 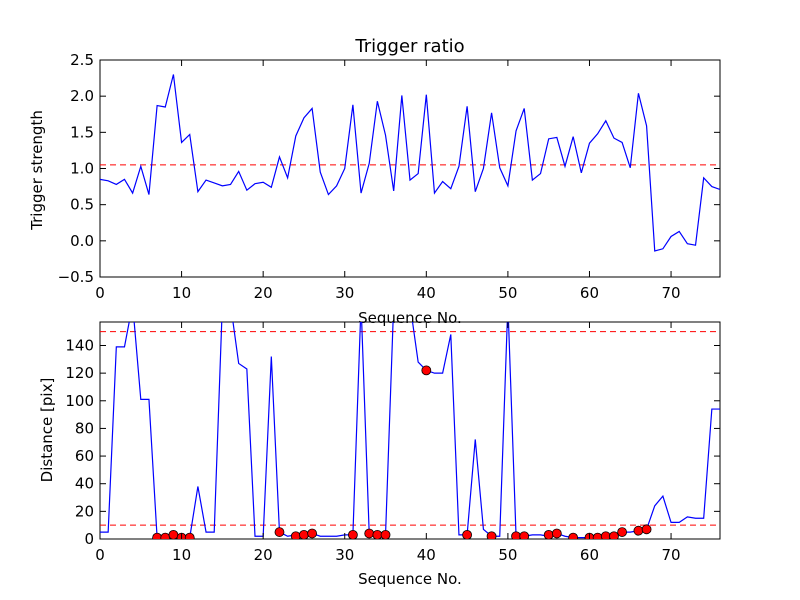 I want to click on y-tick-label: −0.5, so click(x=76, y=277).